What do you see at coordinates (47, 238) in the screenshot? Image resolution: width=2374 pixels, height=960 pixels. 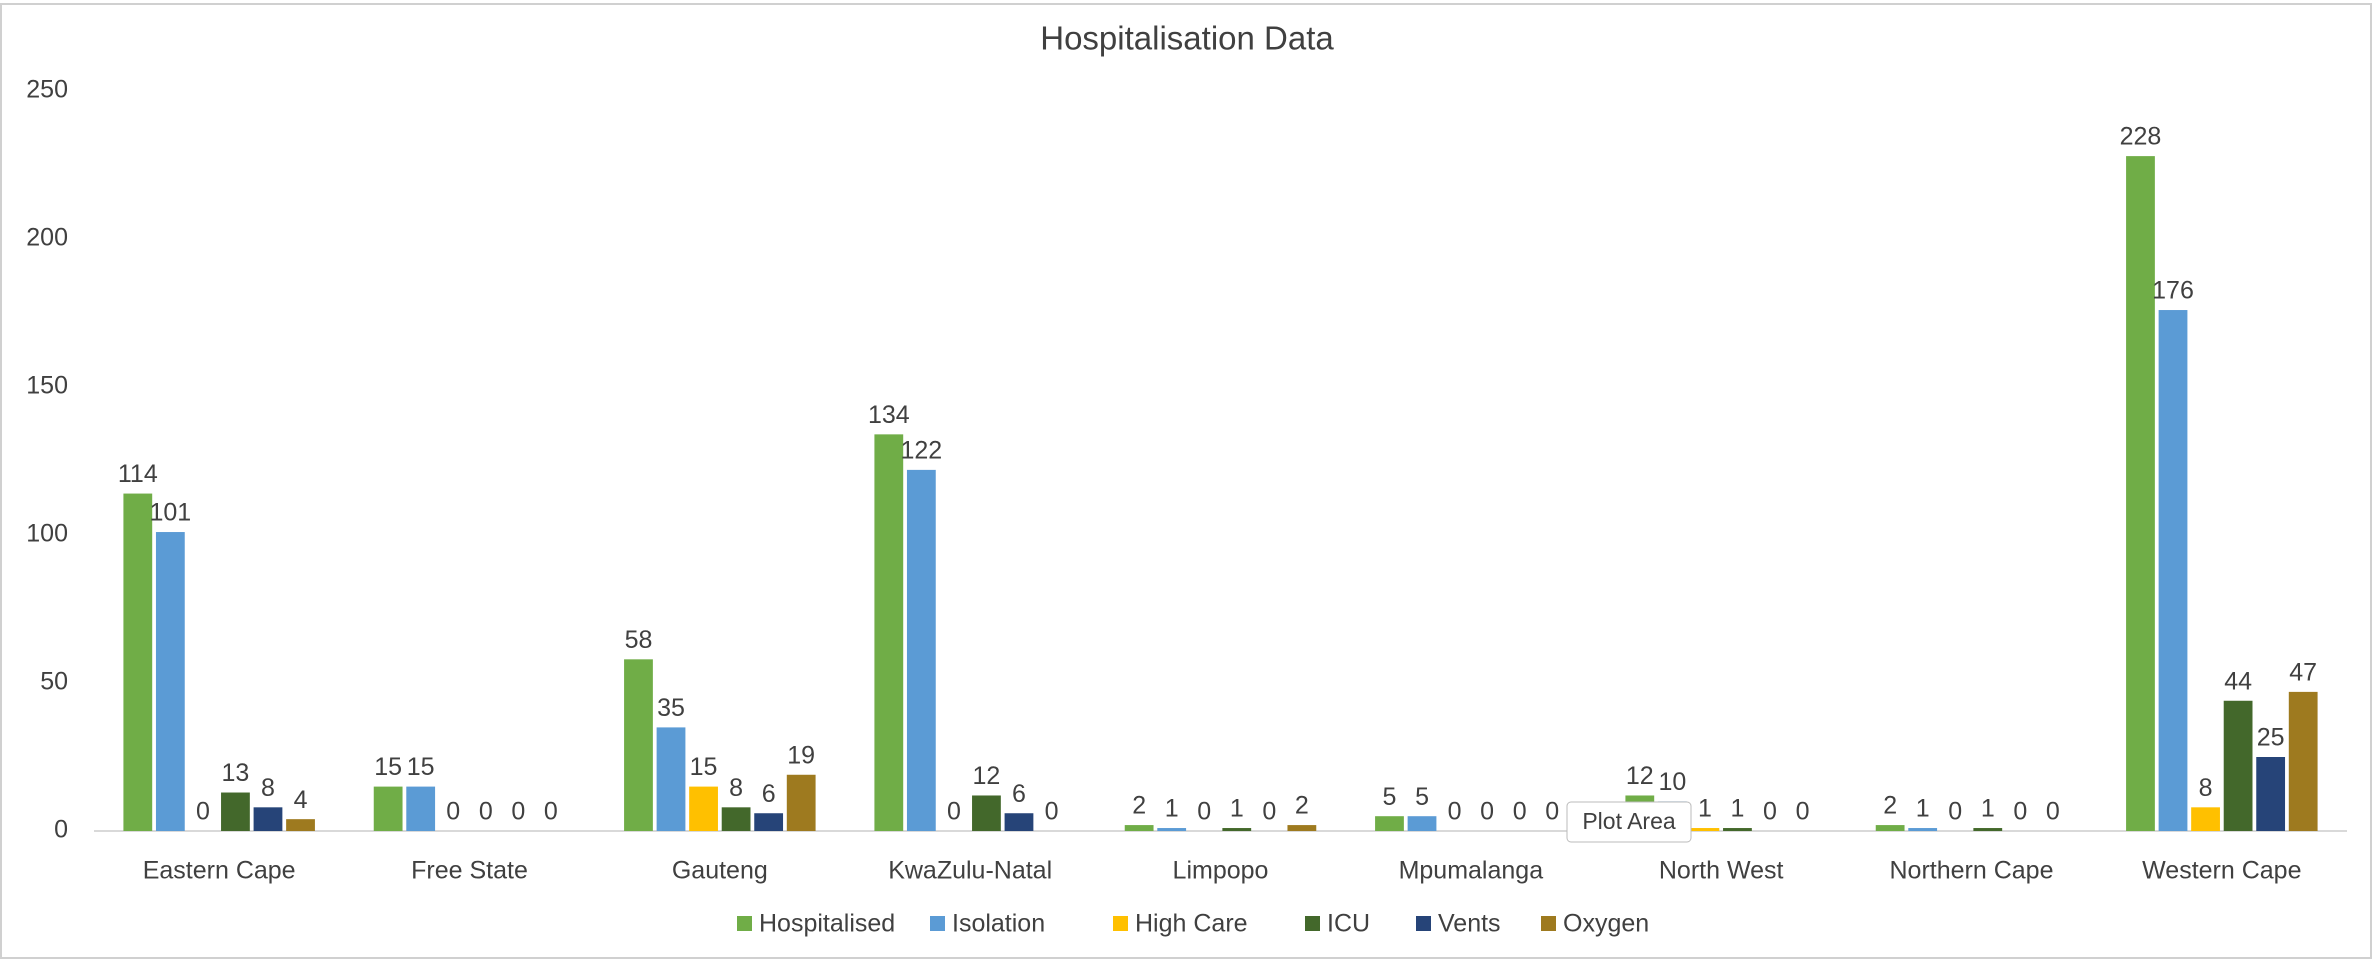 I see `y-tick-label: 200` at bounding box center [47, 238].